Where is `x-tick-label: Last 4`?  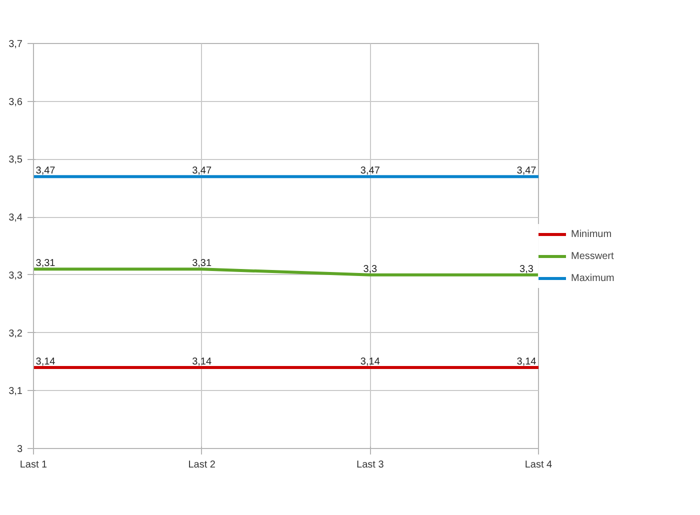
x-tick-label: Last 4 is located at coordinates (538, 465).